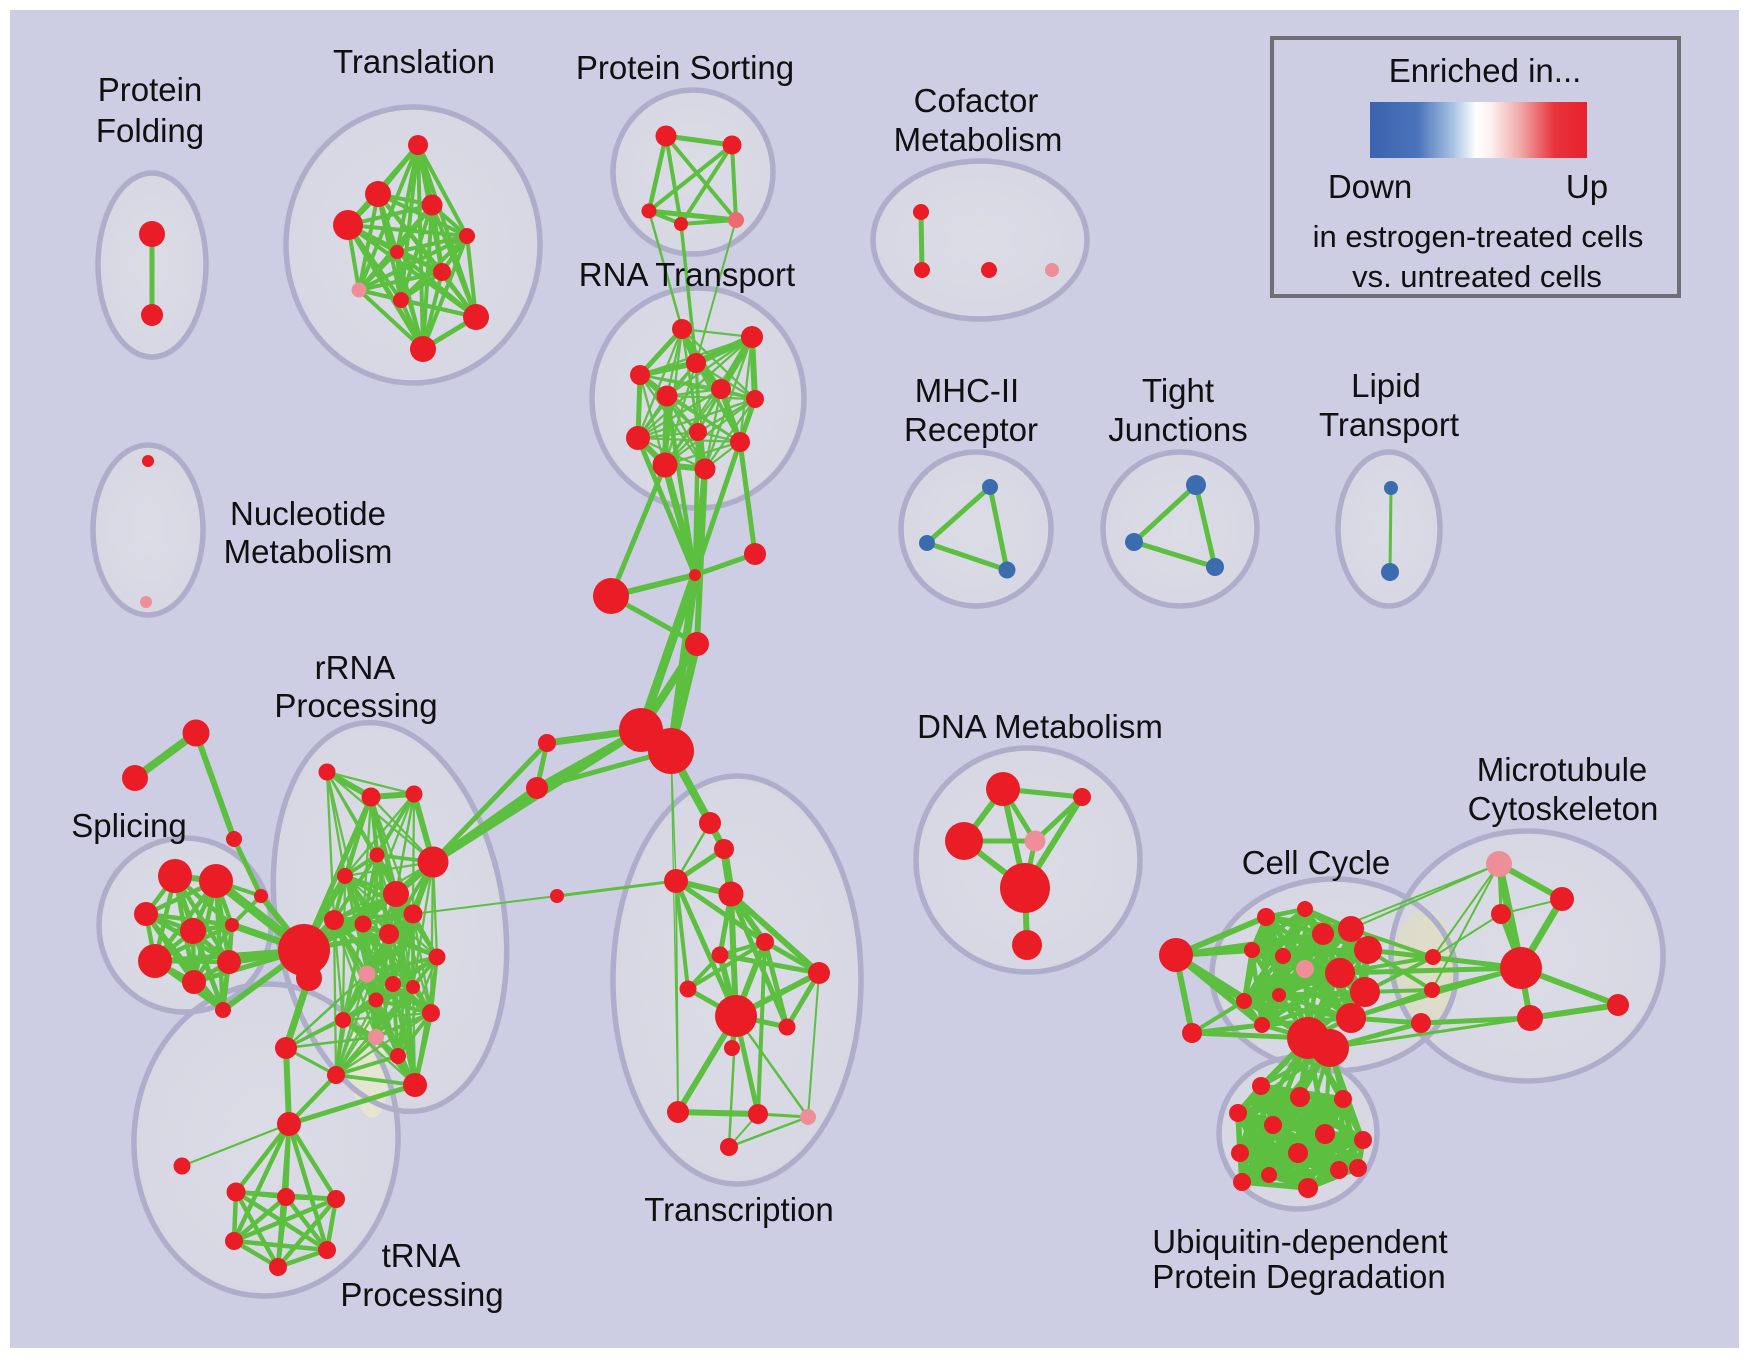 The image size is (1750, 1365). Describe the element at coordinates (685, 67) in the screenshot. I see `svg-text: Protein Sorting` at that location.